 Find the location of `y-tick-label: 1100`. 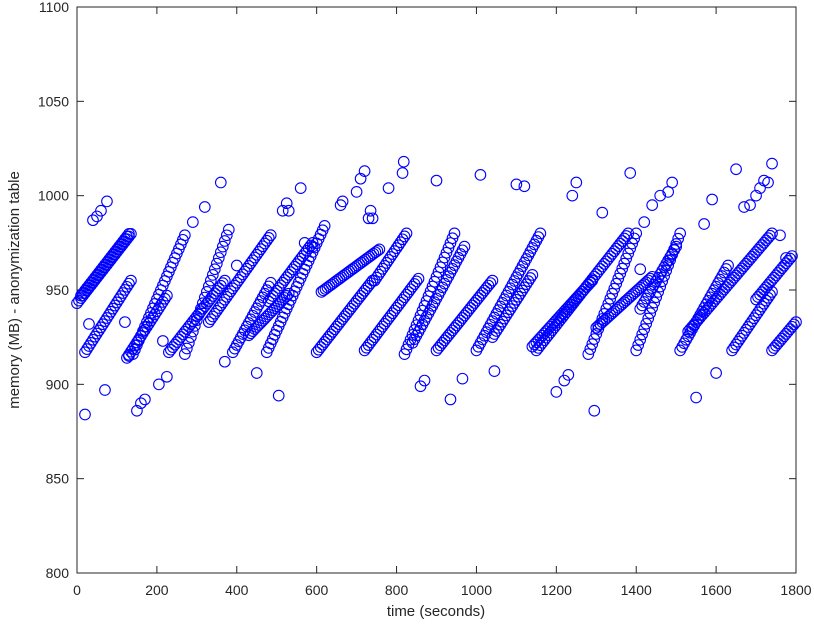

y-tick-label: 1100 is located at coordinates (54, 7).